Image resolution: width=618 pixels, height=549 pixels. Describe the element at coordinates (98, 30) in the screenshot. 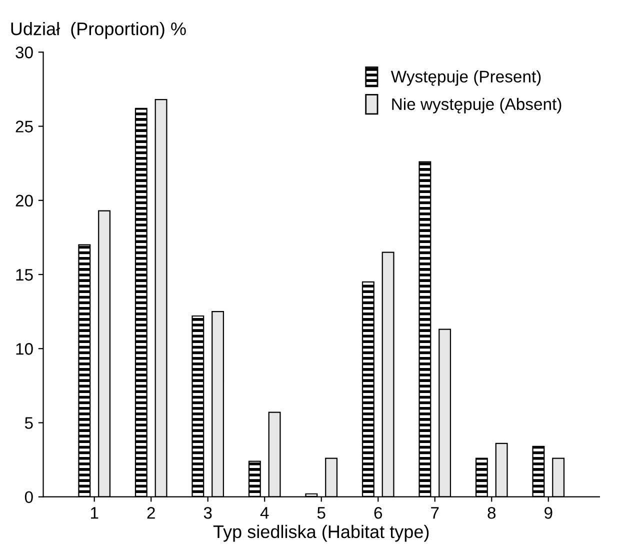

I see `y-axis-title: Udział (Proportion) %` at that location.